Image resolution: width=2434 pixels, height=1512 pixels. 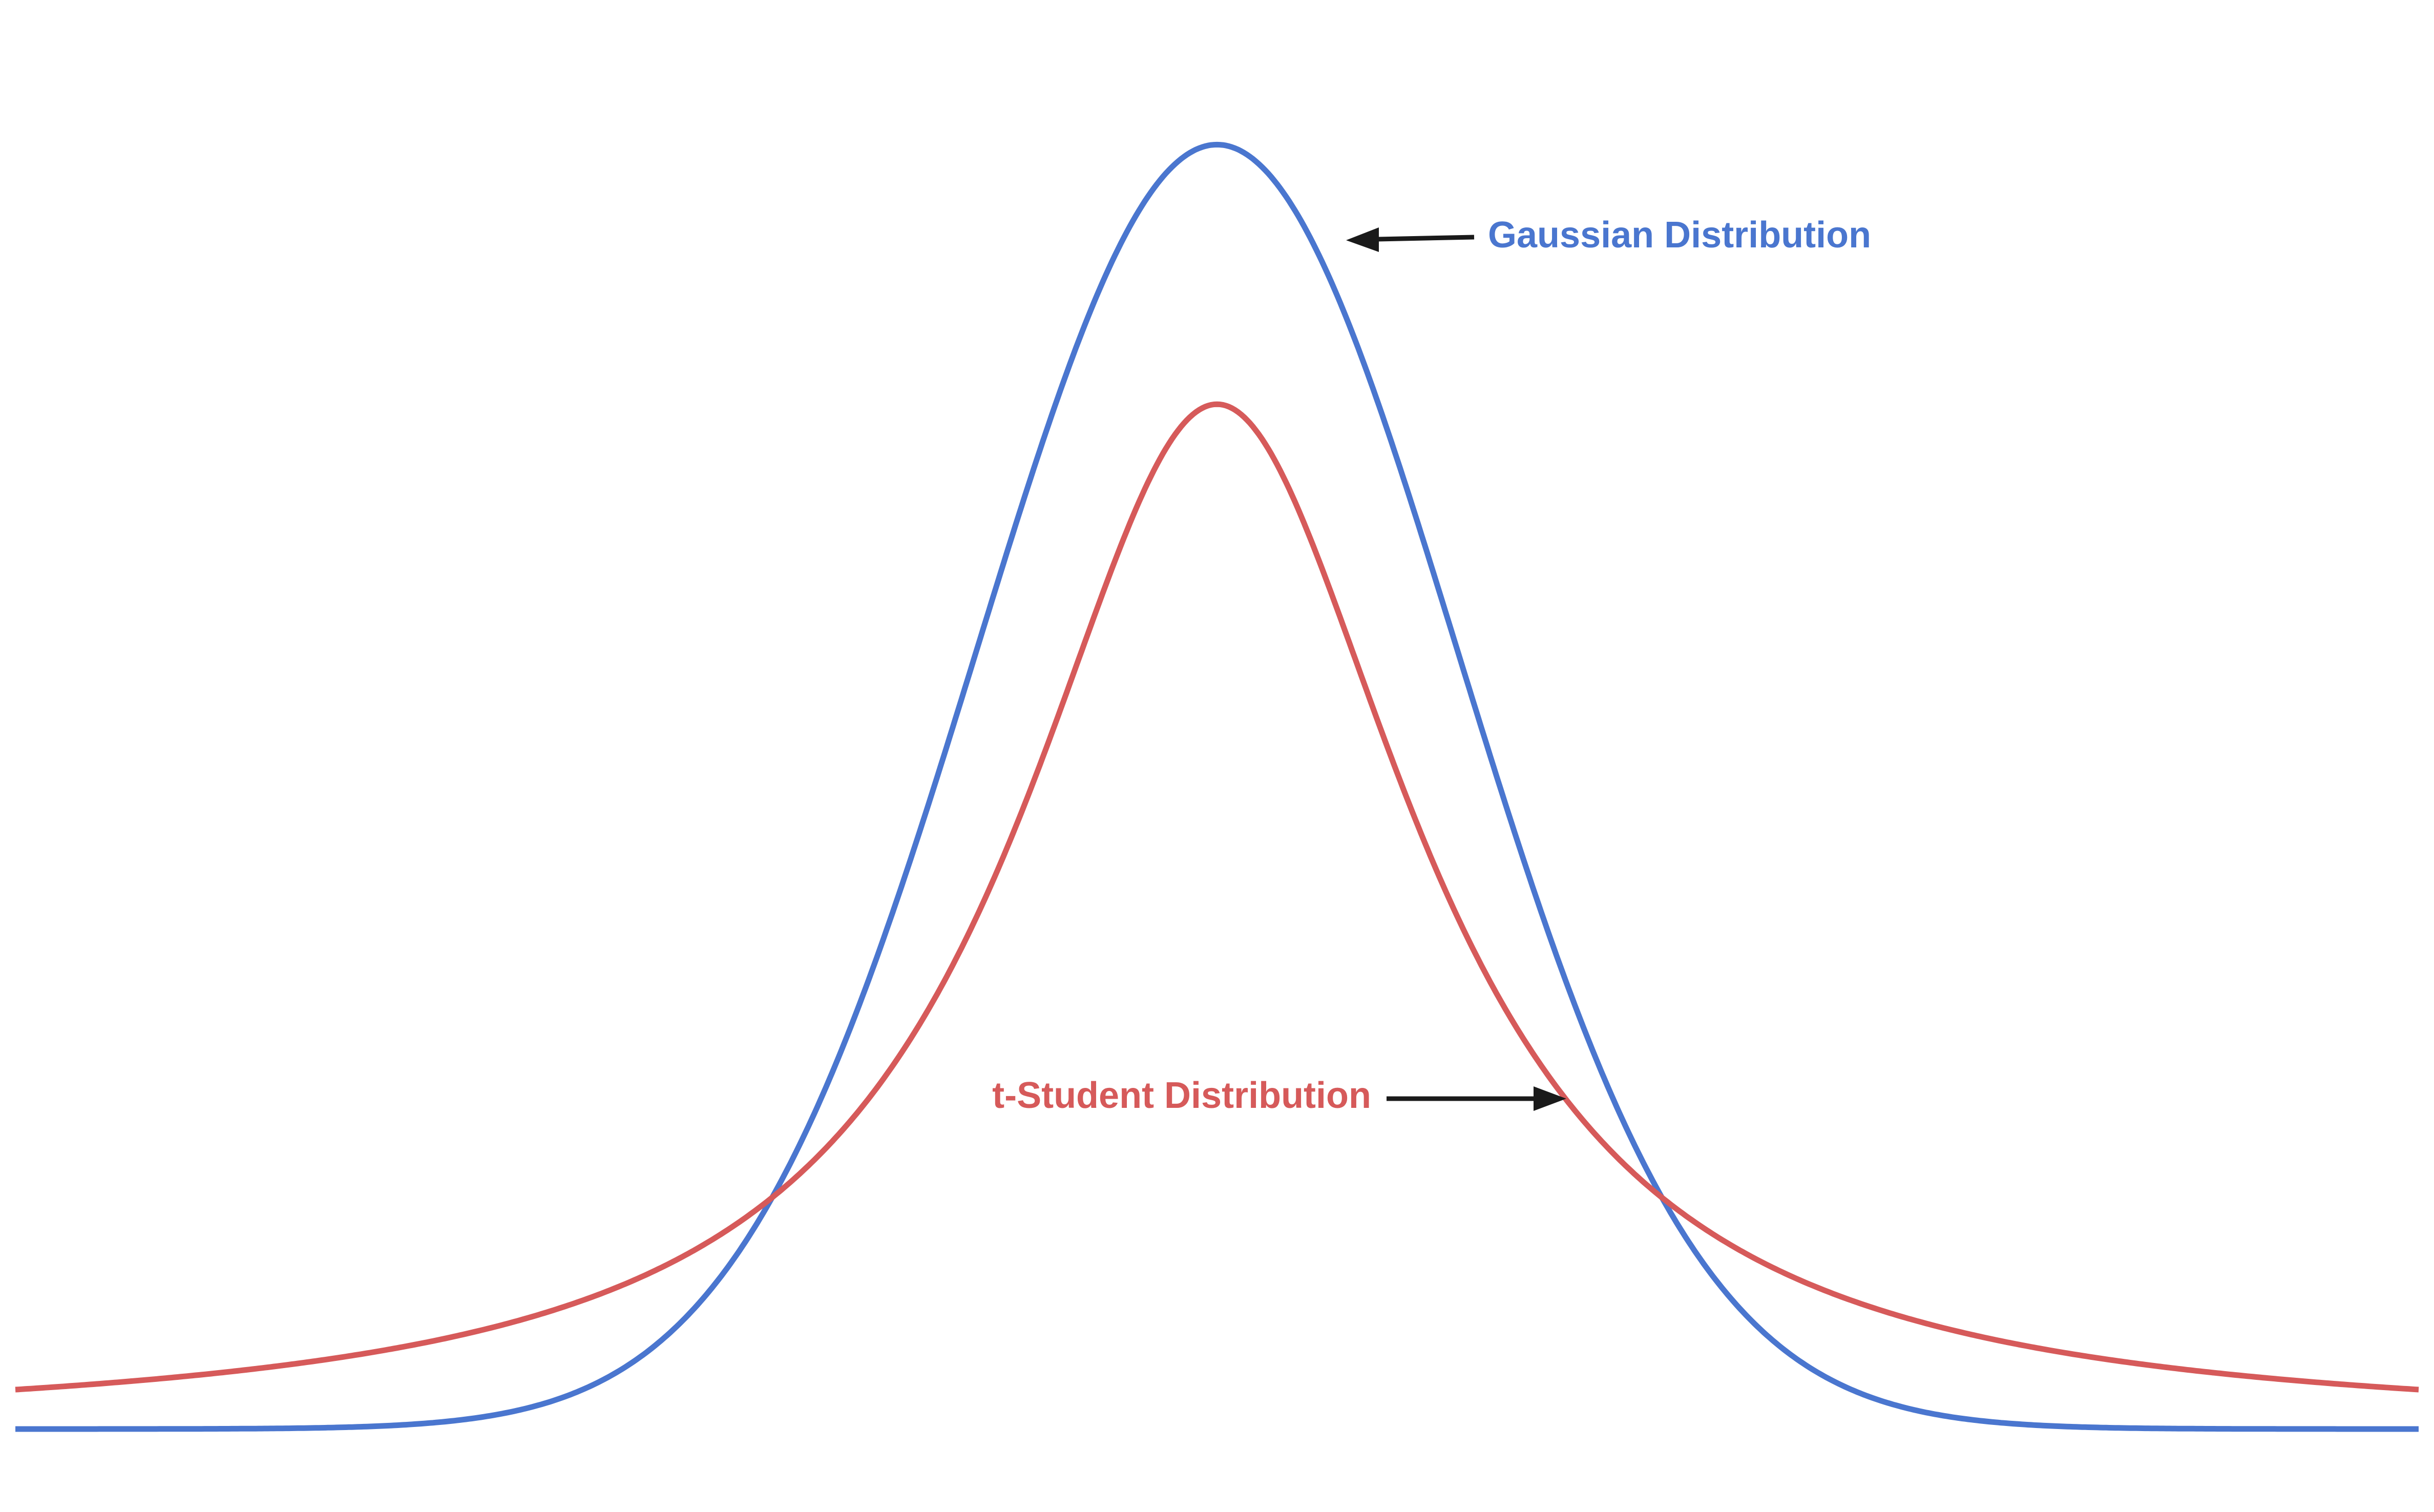 What do you see at coordinates (1362, 239) in the screenshot?
I see `gaussian-arrow-head` at bounding box center [1362, 239].